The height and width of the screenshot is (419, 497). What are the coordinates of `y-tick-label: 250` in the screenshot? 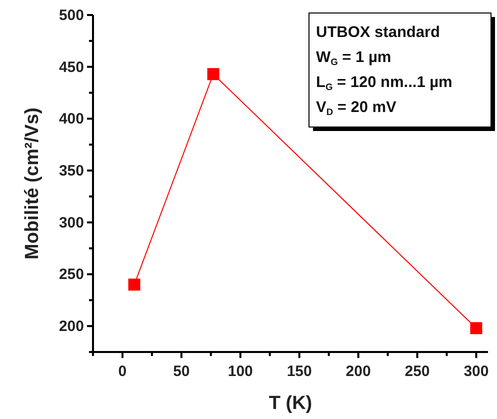 It's located at (71, 275).